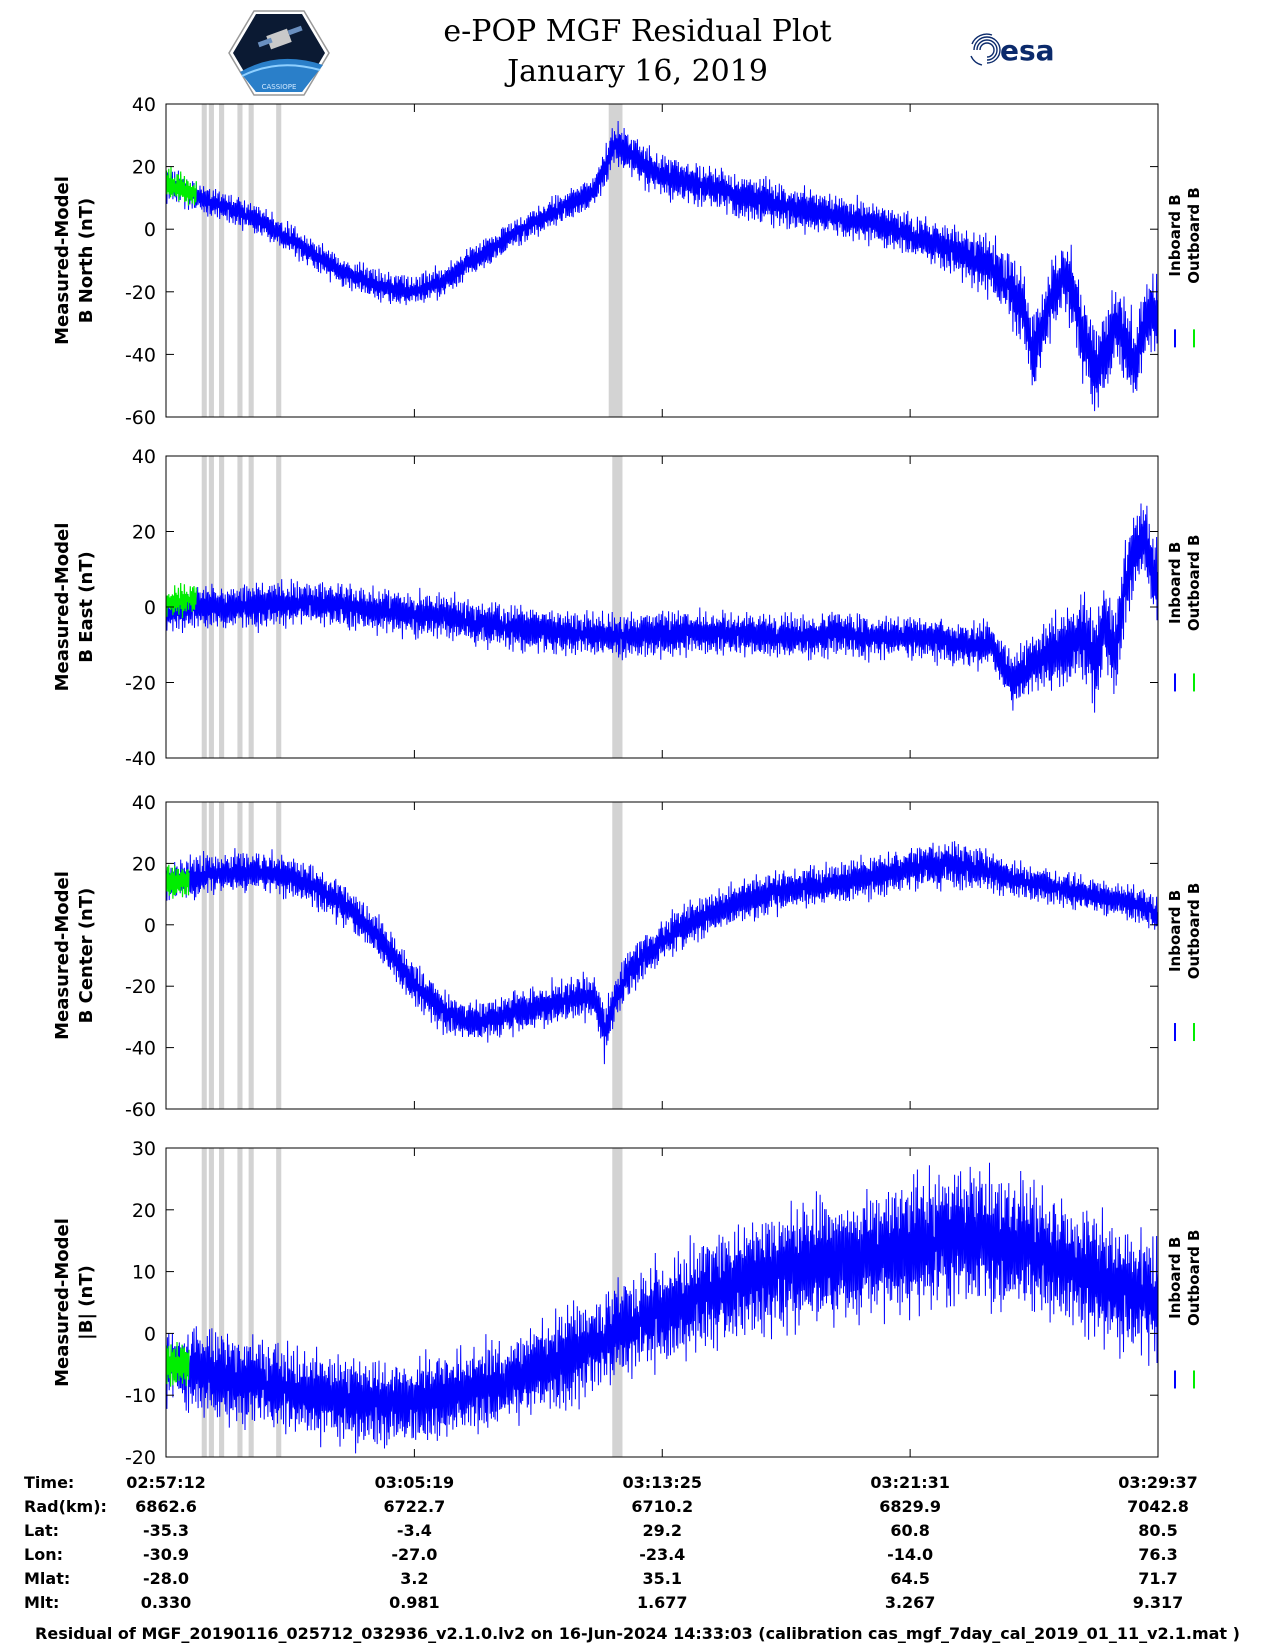  What do you see at coordinates (1157, 1554) in the screenshot?
I see `info-cell: 76.3` at bounding box center [1157, 1554].